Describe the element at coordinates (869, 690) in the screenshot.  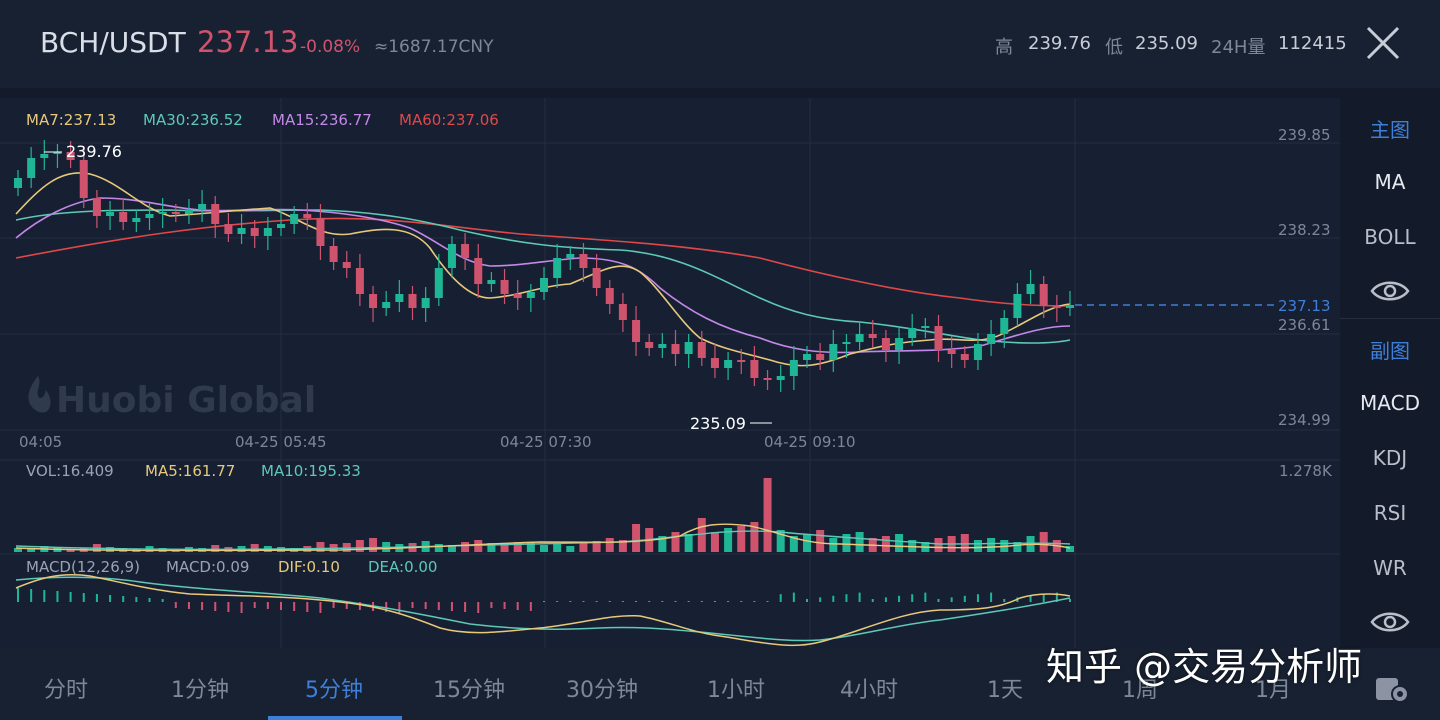
I see `period-tab: 4小时` at that location.